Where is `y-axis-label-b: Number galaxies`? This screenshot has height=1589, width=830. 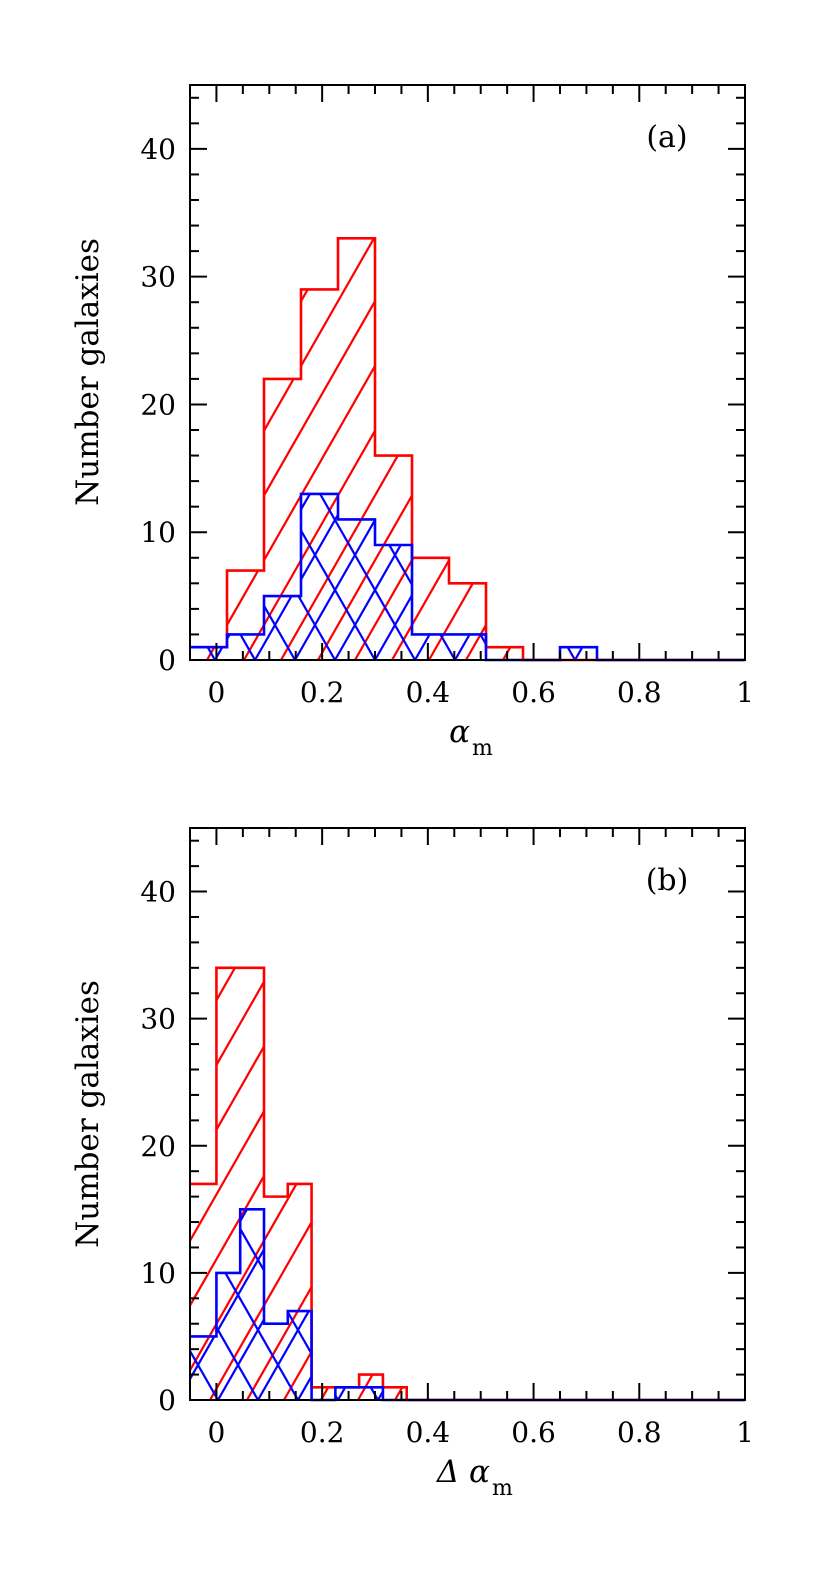
y-axis-label-b: Number galaxies is located at coordinates (88, 1114).